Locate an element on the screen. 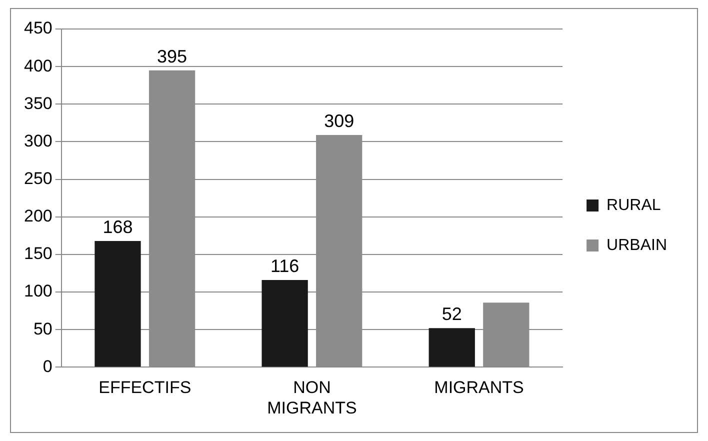 The height and width of the screenshot is (441, 708). y-tick-label: 200 is located at coordinates (38, 216).